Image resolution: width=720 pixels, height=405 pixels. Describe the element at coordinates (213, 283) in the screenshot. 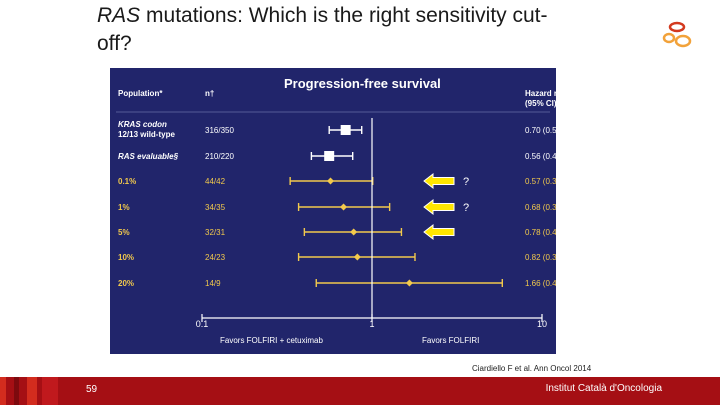

I see `row-n: 14/9` at that location.